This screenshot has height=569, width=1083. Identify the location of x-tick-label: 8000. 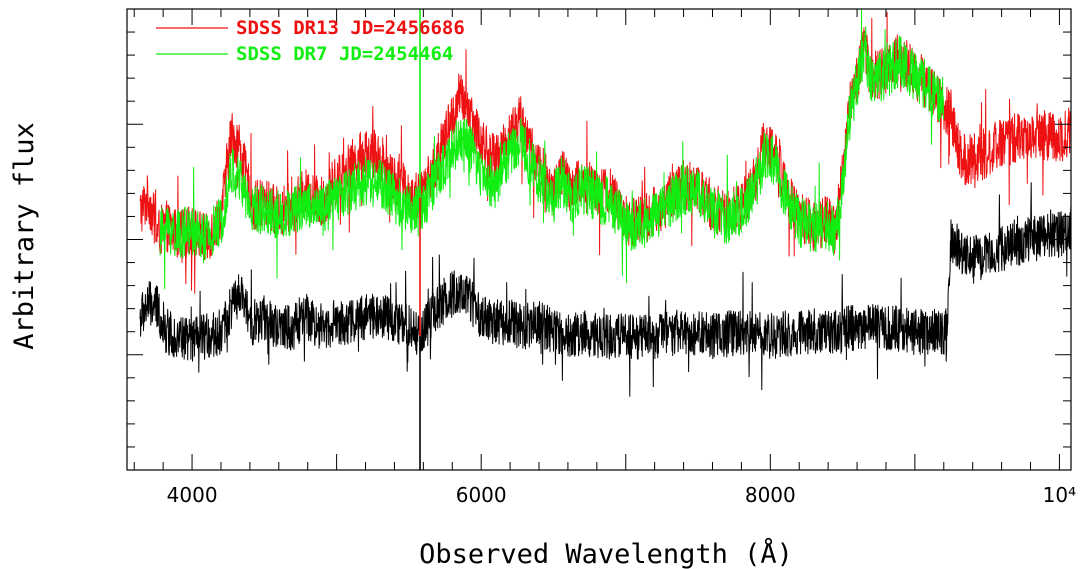
(770, 495).